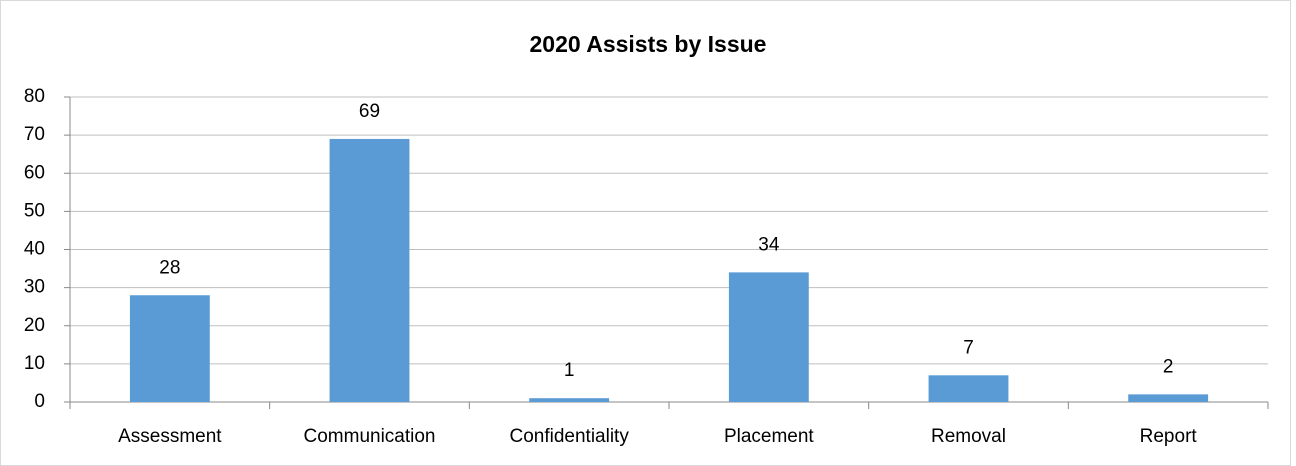 This screenshot has width=1296, height=466. What do you see at coordinates (34, 134) in the screenshot?
I see `y-tick-label: 70` at bounding box center [34, 134].